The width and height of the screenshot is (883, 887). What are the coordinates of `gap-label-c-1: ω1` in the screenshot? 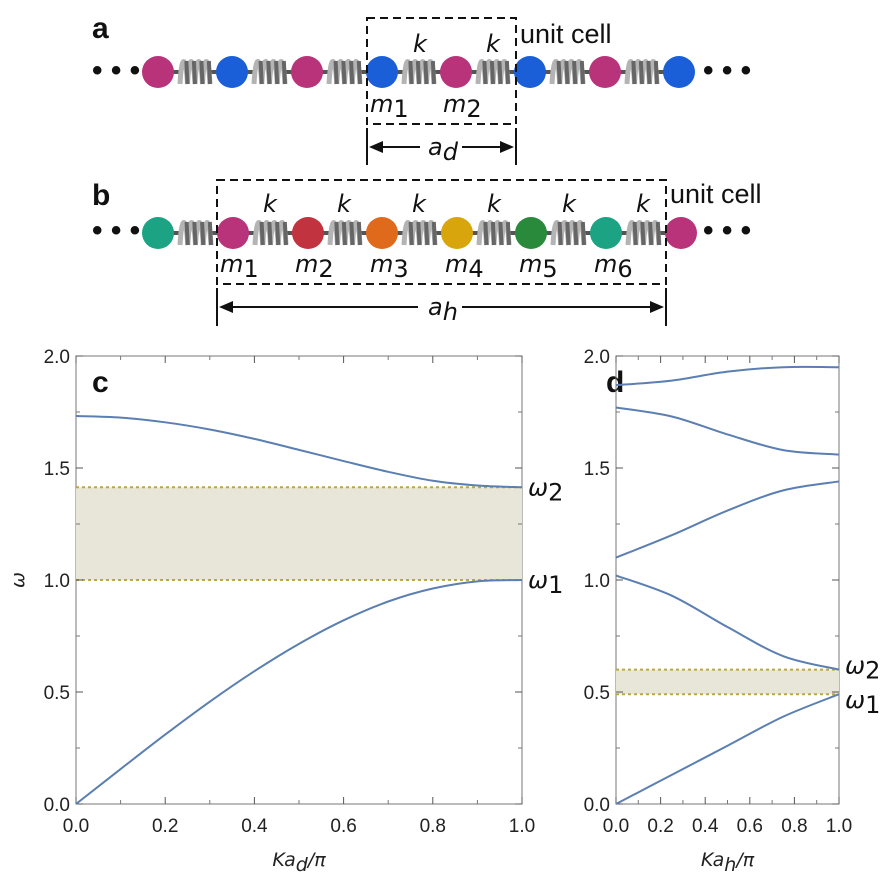 It's located at (545, 582).